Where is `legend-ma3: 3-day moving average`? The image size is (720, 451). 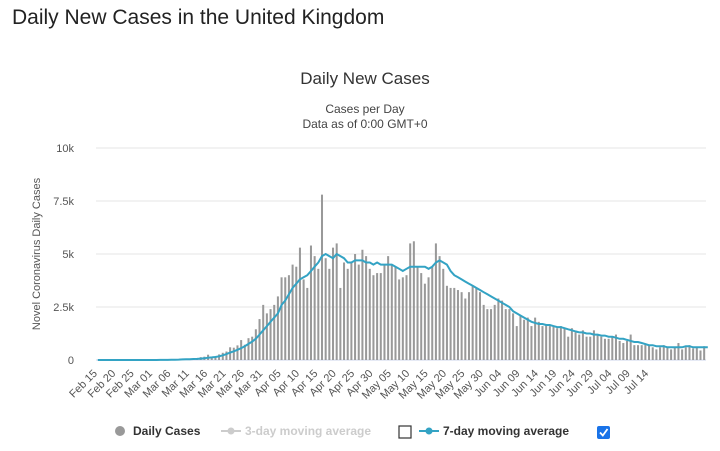
legend-ma3: 3-day moving average is located at coordinates (296, 431).